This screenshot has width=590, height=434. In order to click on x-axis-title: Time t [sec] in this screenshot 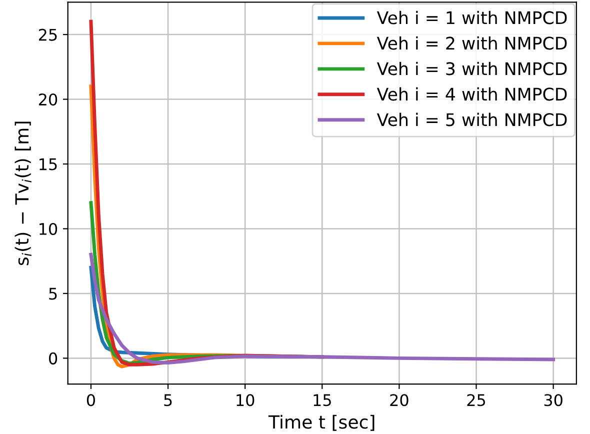, I will do `click(321, 422)`.